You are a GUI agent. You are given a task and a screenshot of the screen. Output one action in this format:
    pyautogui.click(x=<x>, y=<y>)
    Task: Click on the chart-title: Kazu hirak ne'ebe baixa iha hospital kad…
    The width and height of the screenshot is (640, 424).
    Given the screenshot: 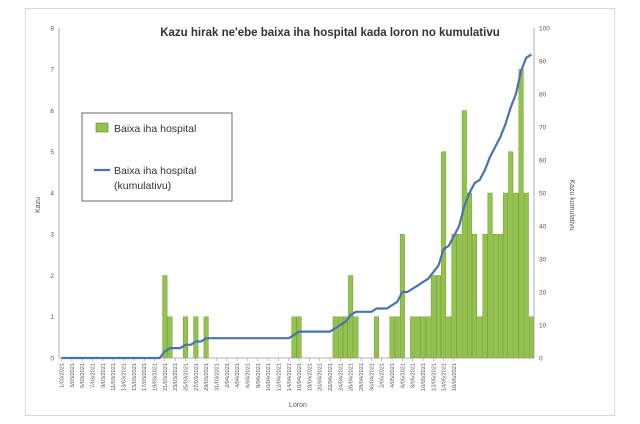 What is the action you would take?
    pyautogui.click(x=330, y=33)
    